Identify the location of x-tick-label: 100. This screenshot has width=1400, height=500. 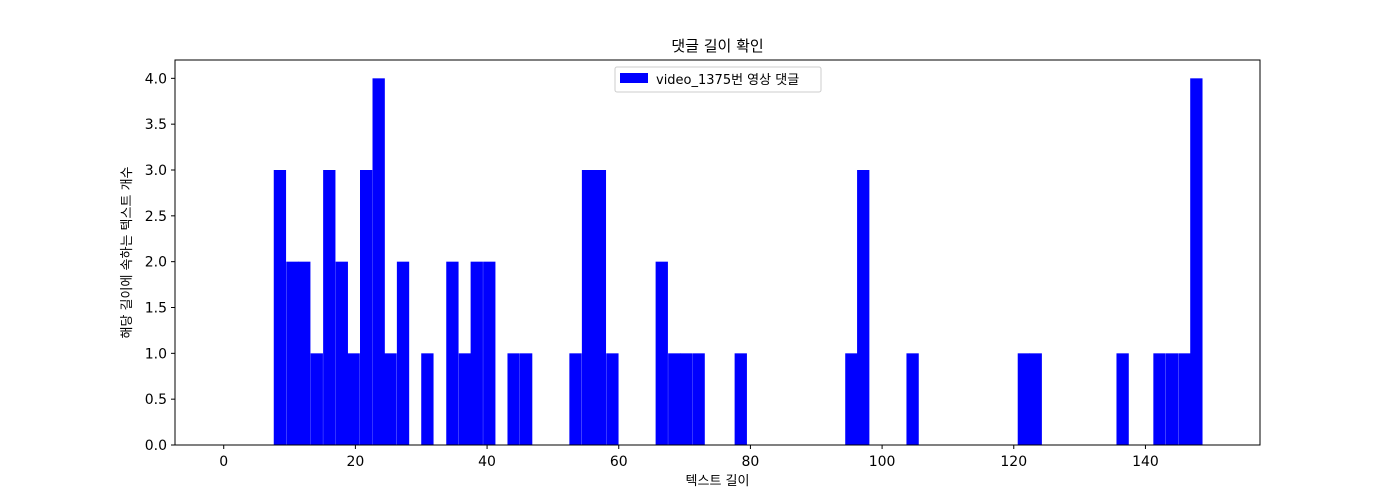
(882, 462).